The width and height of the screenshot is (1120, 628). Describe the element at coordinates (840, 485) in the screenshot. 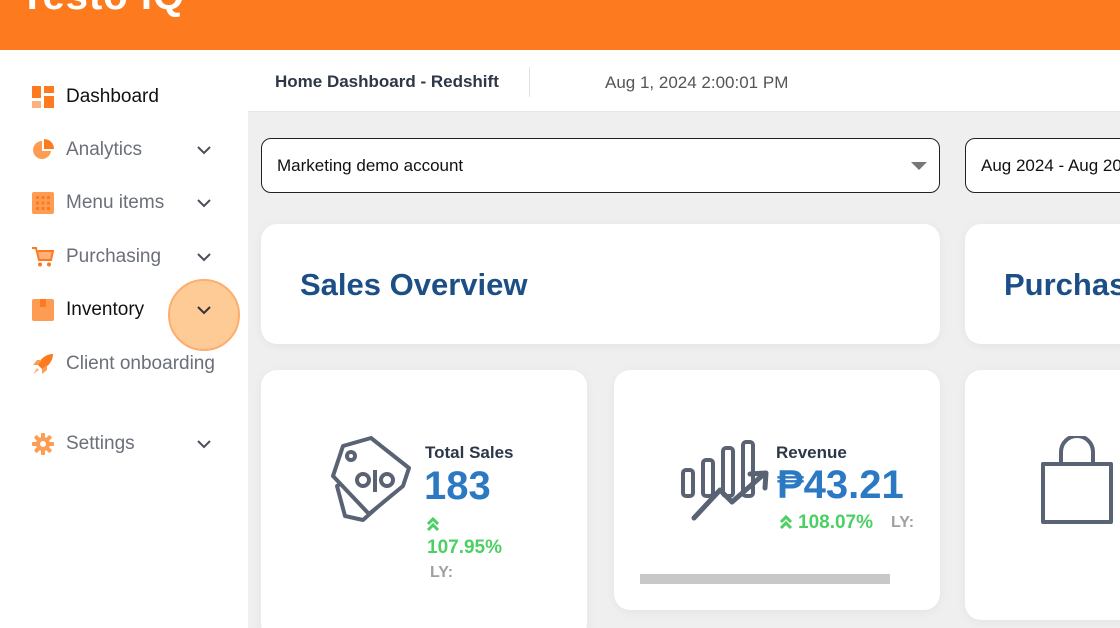

I see `revenue-value: ₱43.21` at that location.